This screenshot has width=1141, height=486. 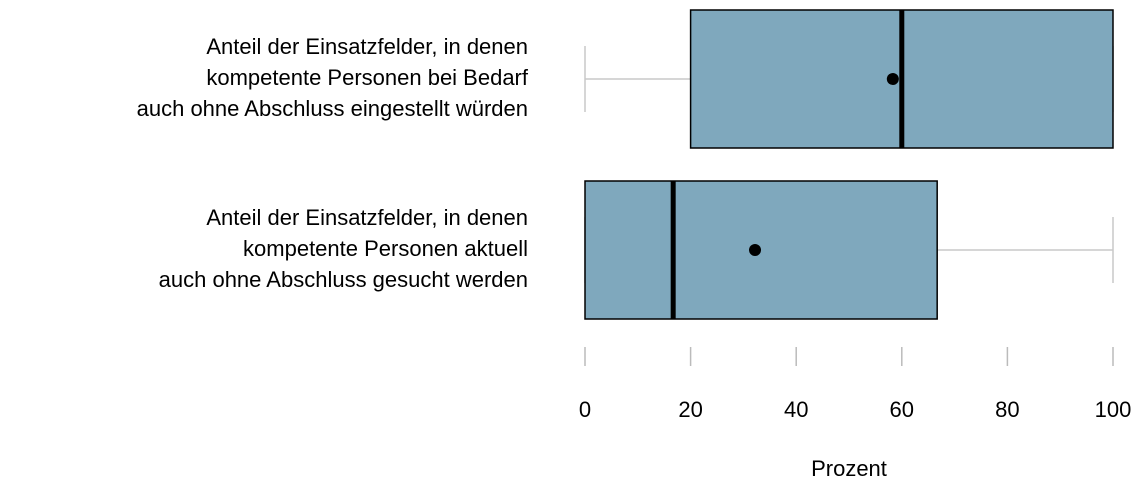 I want to click on x-tick-label: 20, so click(x=690, y=409).